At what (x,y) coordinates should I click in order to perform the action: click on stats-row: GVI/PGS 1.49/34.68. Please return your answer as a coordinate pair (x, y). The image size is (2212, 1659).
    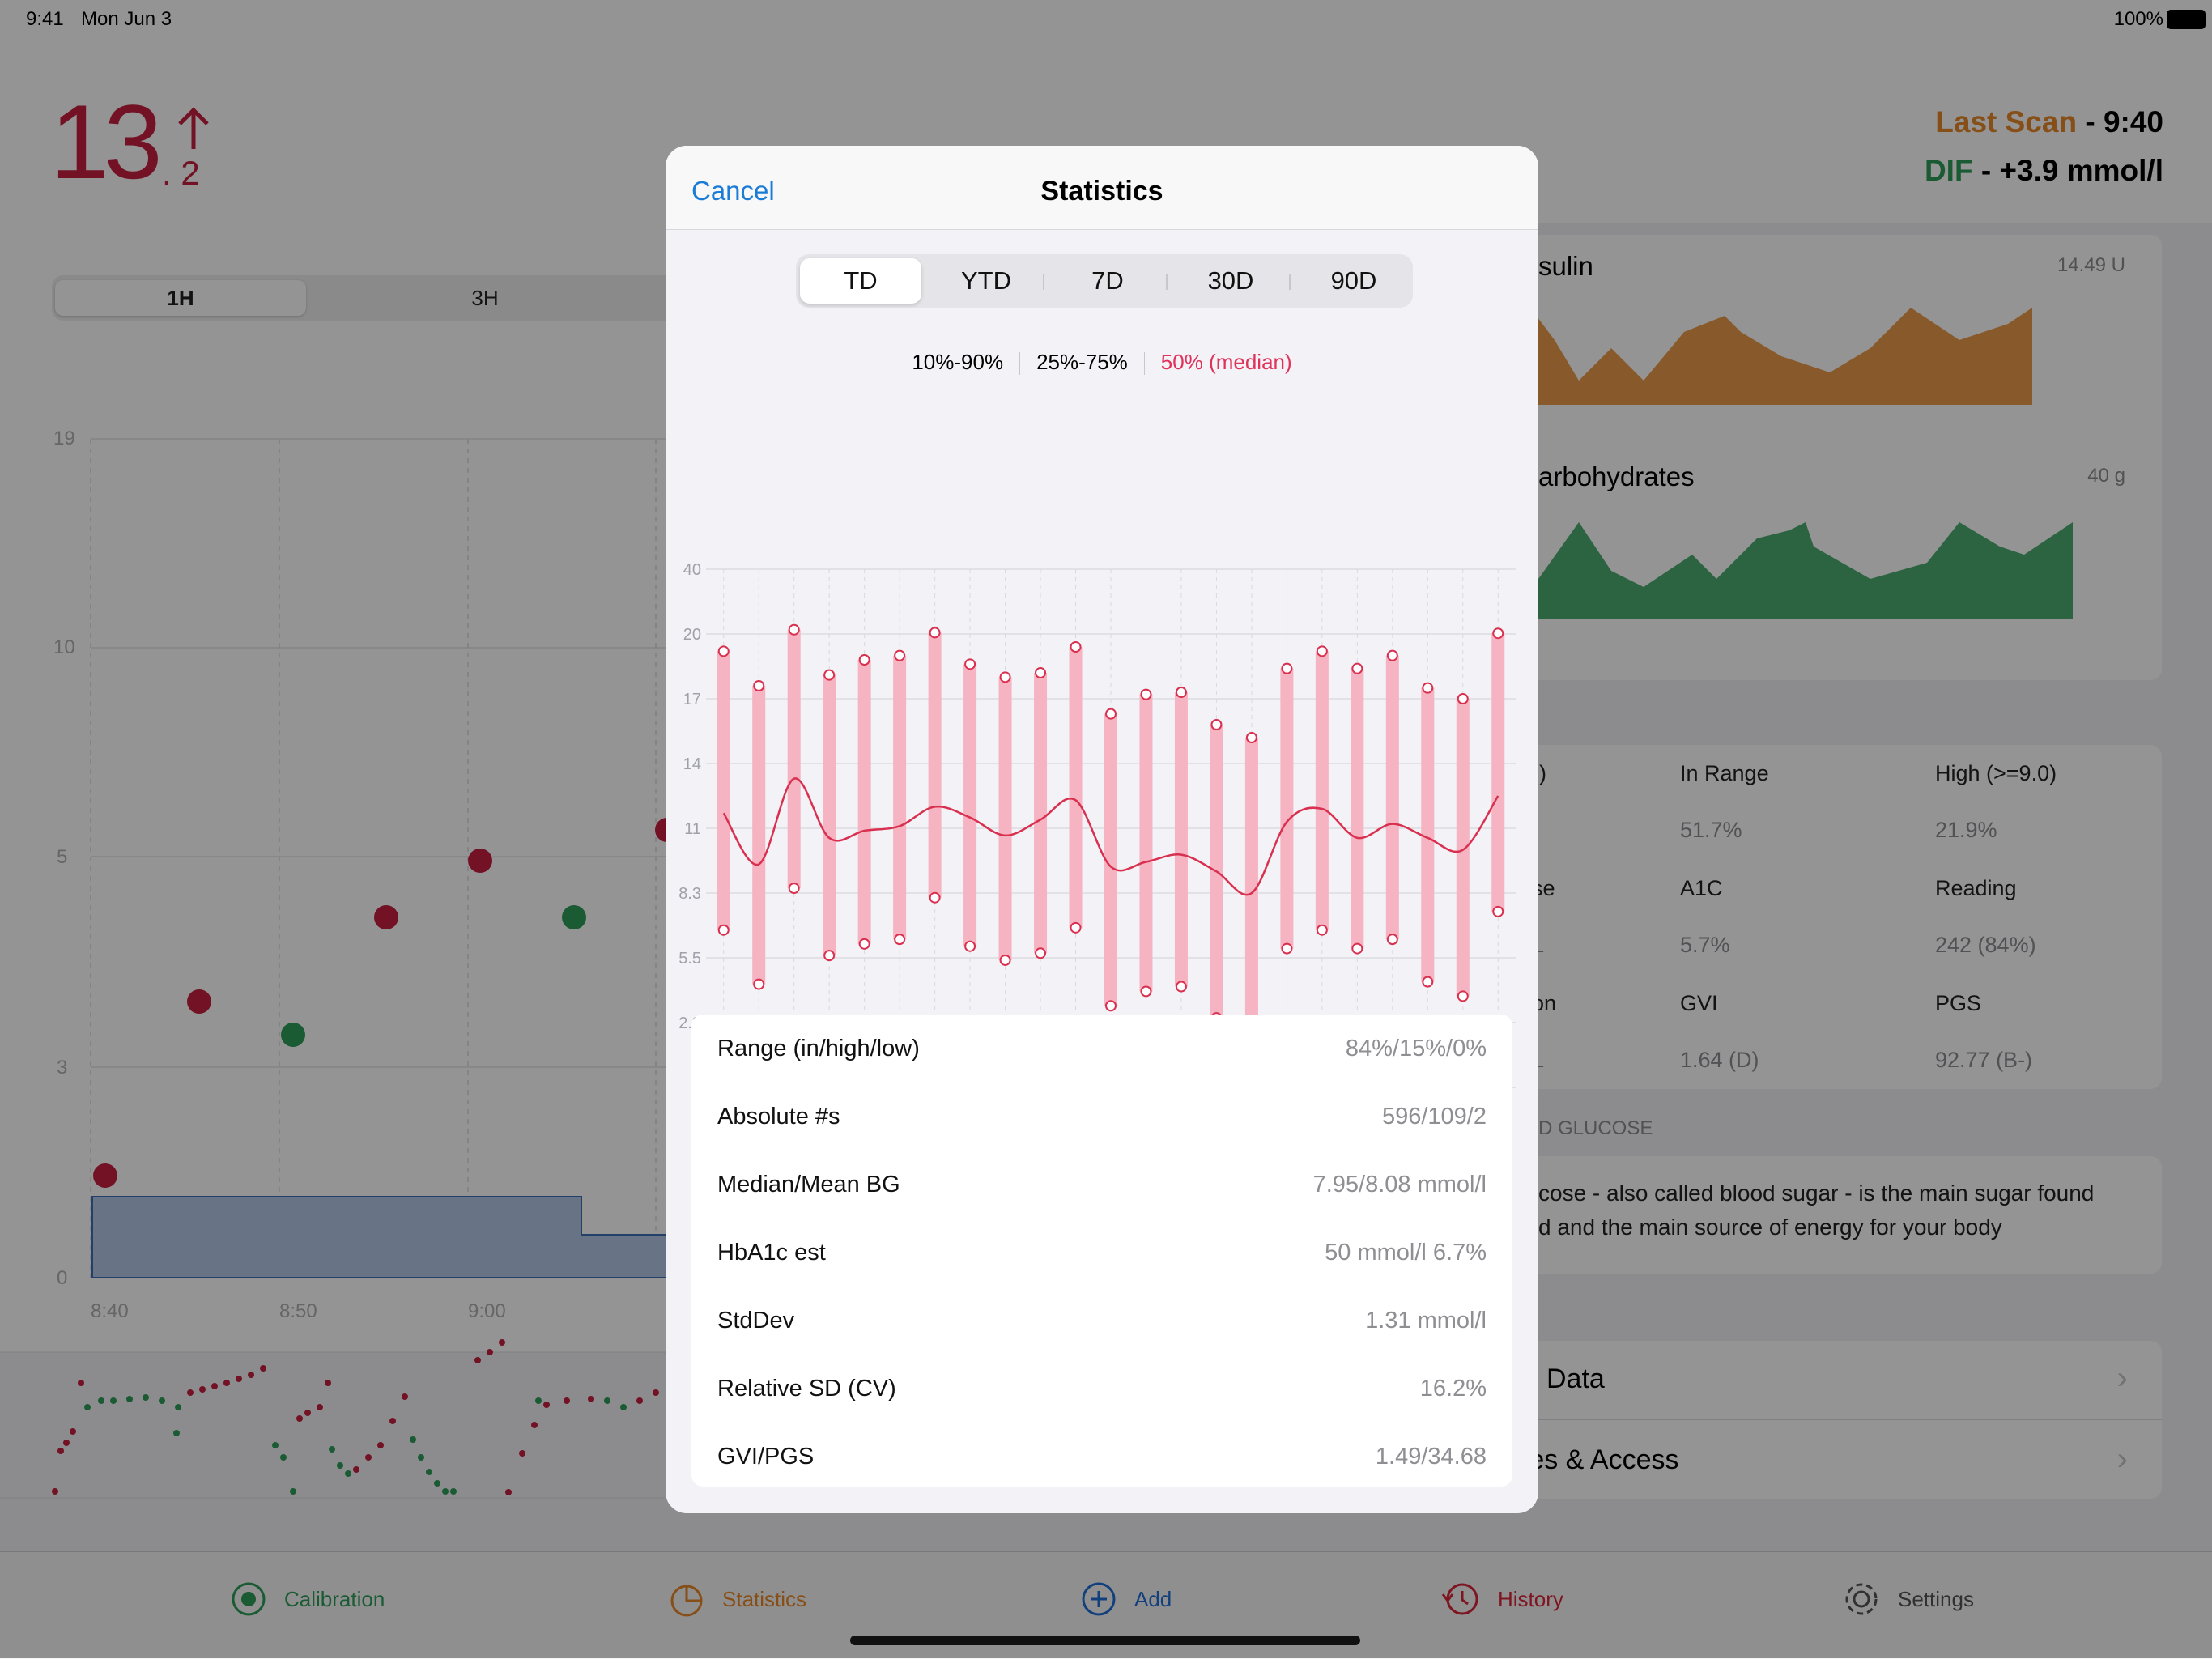
    Looking at the image, I should click on (1102, 1457).